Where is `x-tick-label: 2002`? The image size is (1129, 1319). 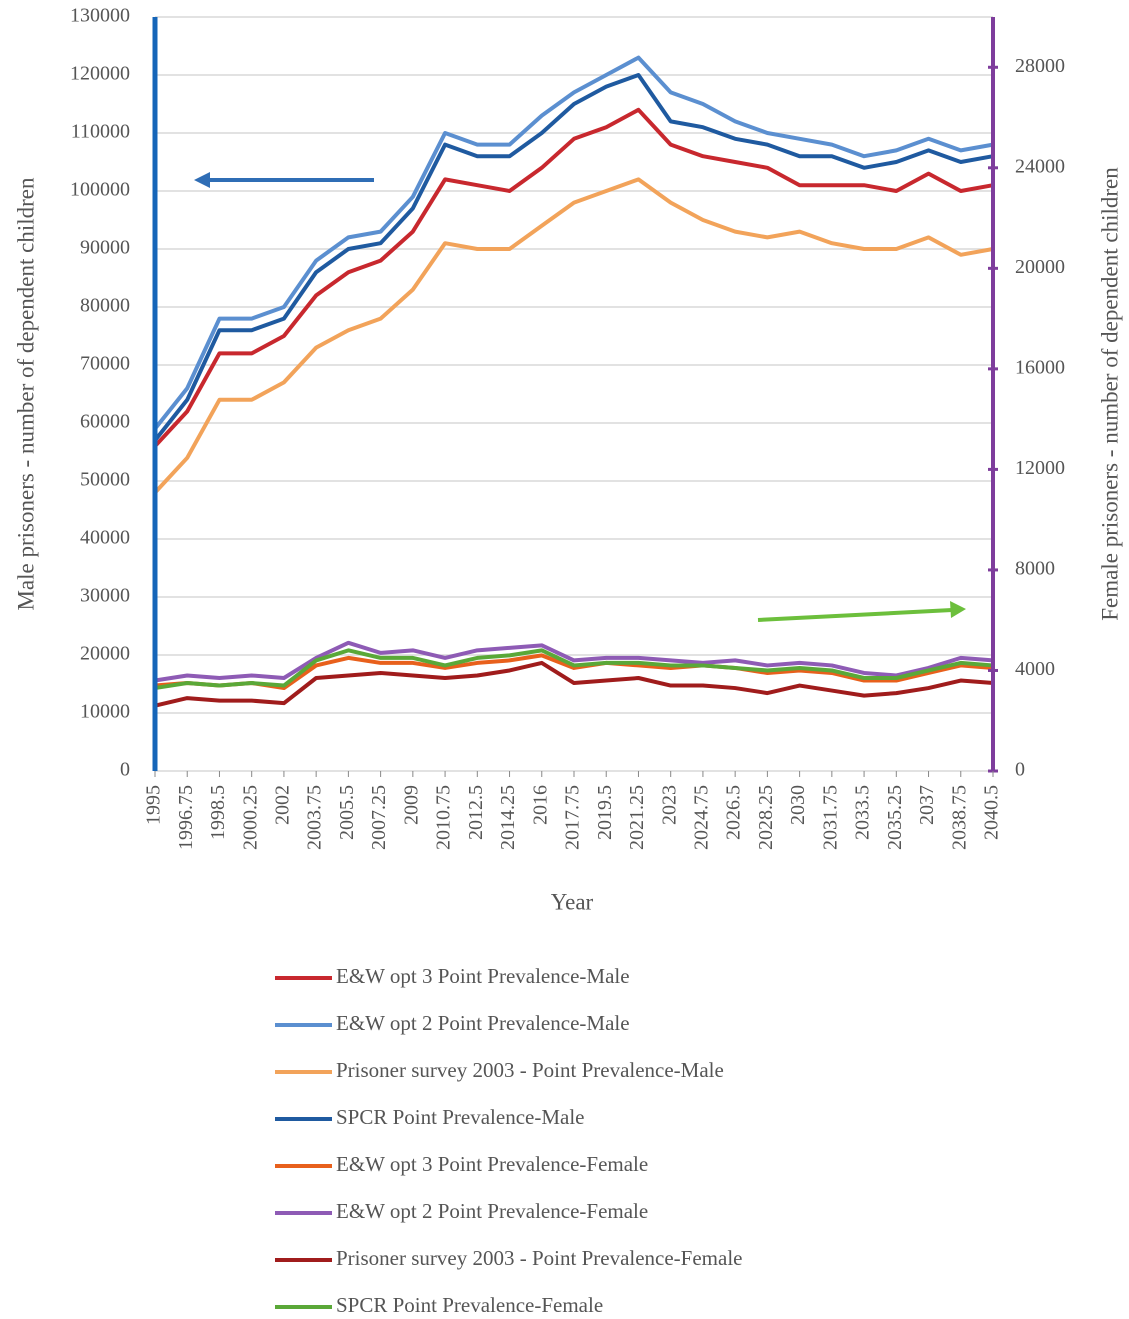 x-tick-label: 2002 is located at coordinates (283, 805).